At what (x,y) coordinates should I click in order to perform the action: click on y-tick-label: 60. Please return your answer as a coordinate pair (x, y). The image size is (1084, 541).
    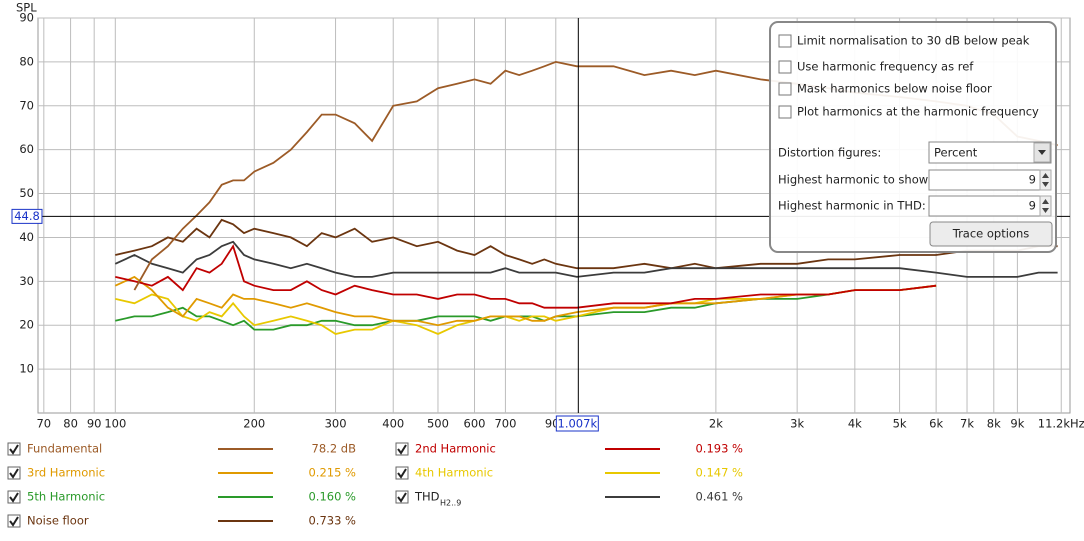
    Looking at the image, I should click on (26, 149).